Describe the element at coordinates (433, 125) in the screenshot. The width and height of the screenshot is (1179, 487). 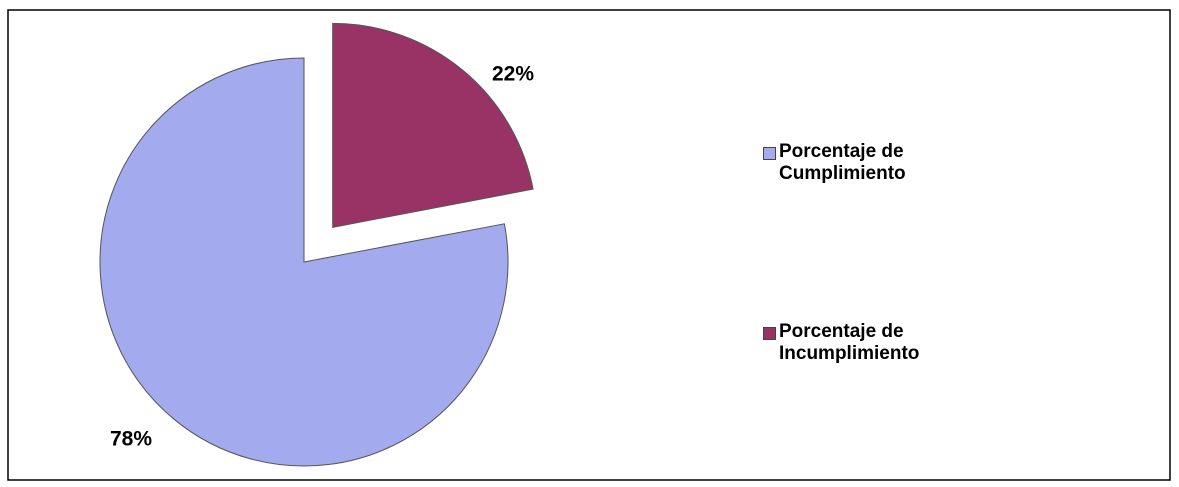
I see `pie-slice` at that location.